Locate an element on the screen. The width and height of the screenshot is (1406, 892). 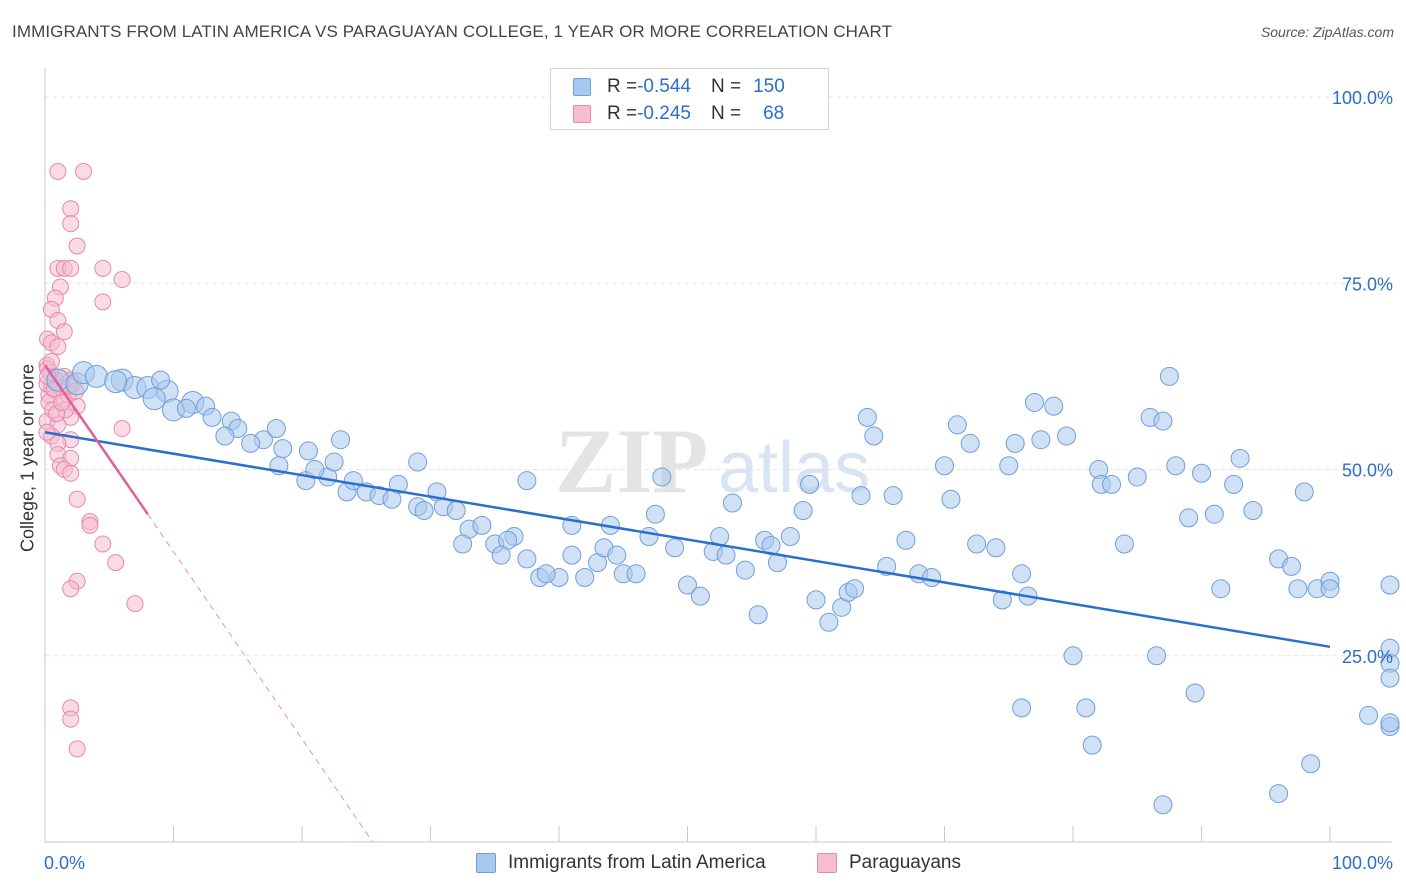
trend-line-paraguayans-extension is located at coordinates (260, 678).